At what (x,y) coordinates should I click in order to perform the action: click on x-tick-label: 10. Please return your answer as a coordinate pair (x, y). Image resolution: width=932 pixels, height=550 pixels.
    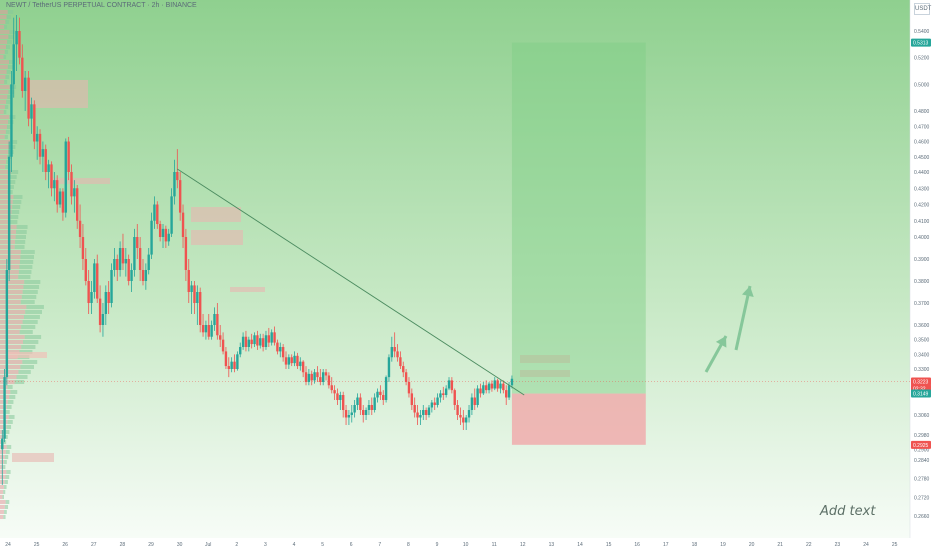
    Looking at the image, I should click on (466, 545).